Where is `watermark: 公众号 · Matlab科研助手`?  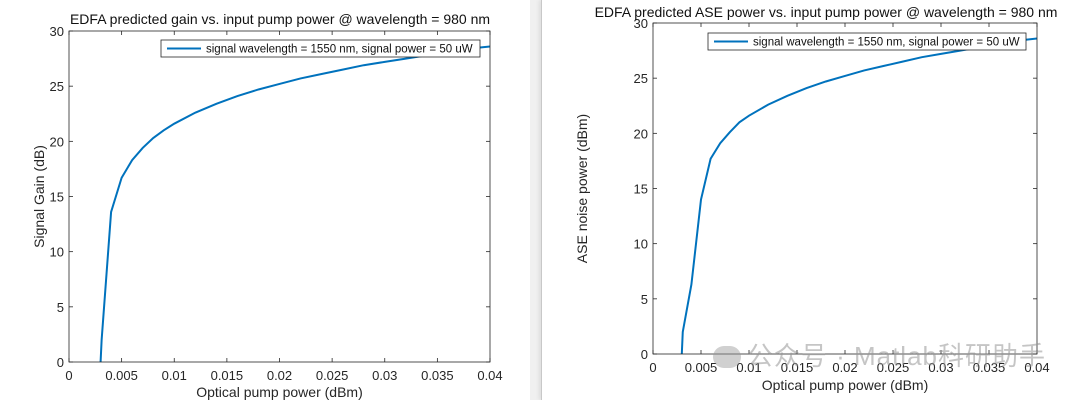 watermark: 公众号 · Matlab科研助手 is located at coordinates (879, 354).